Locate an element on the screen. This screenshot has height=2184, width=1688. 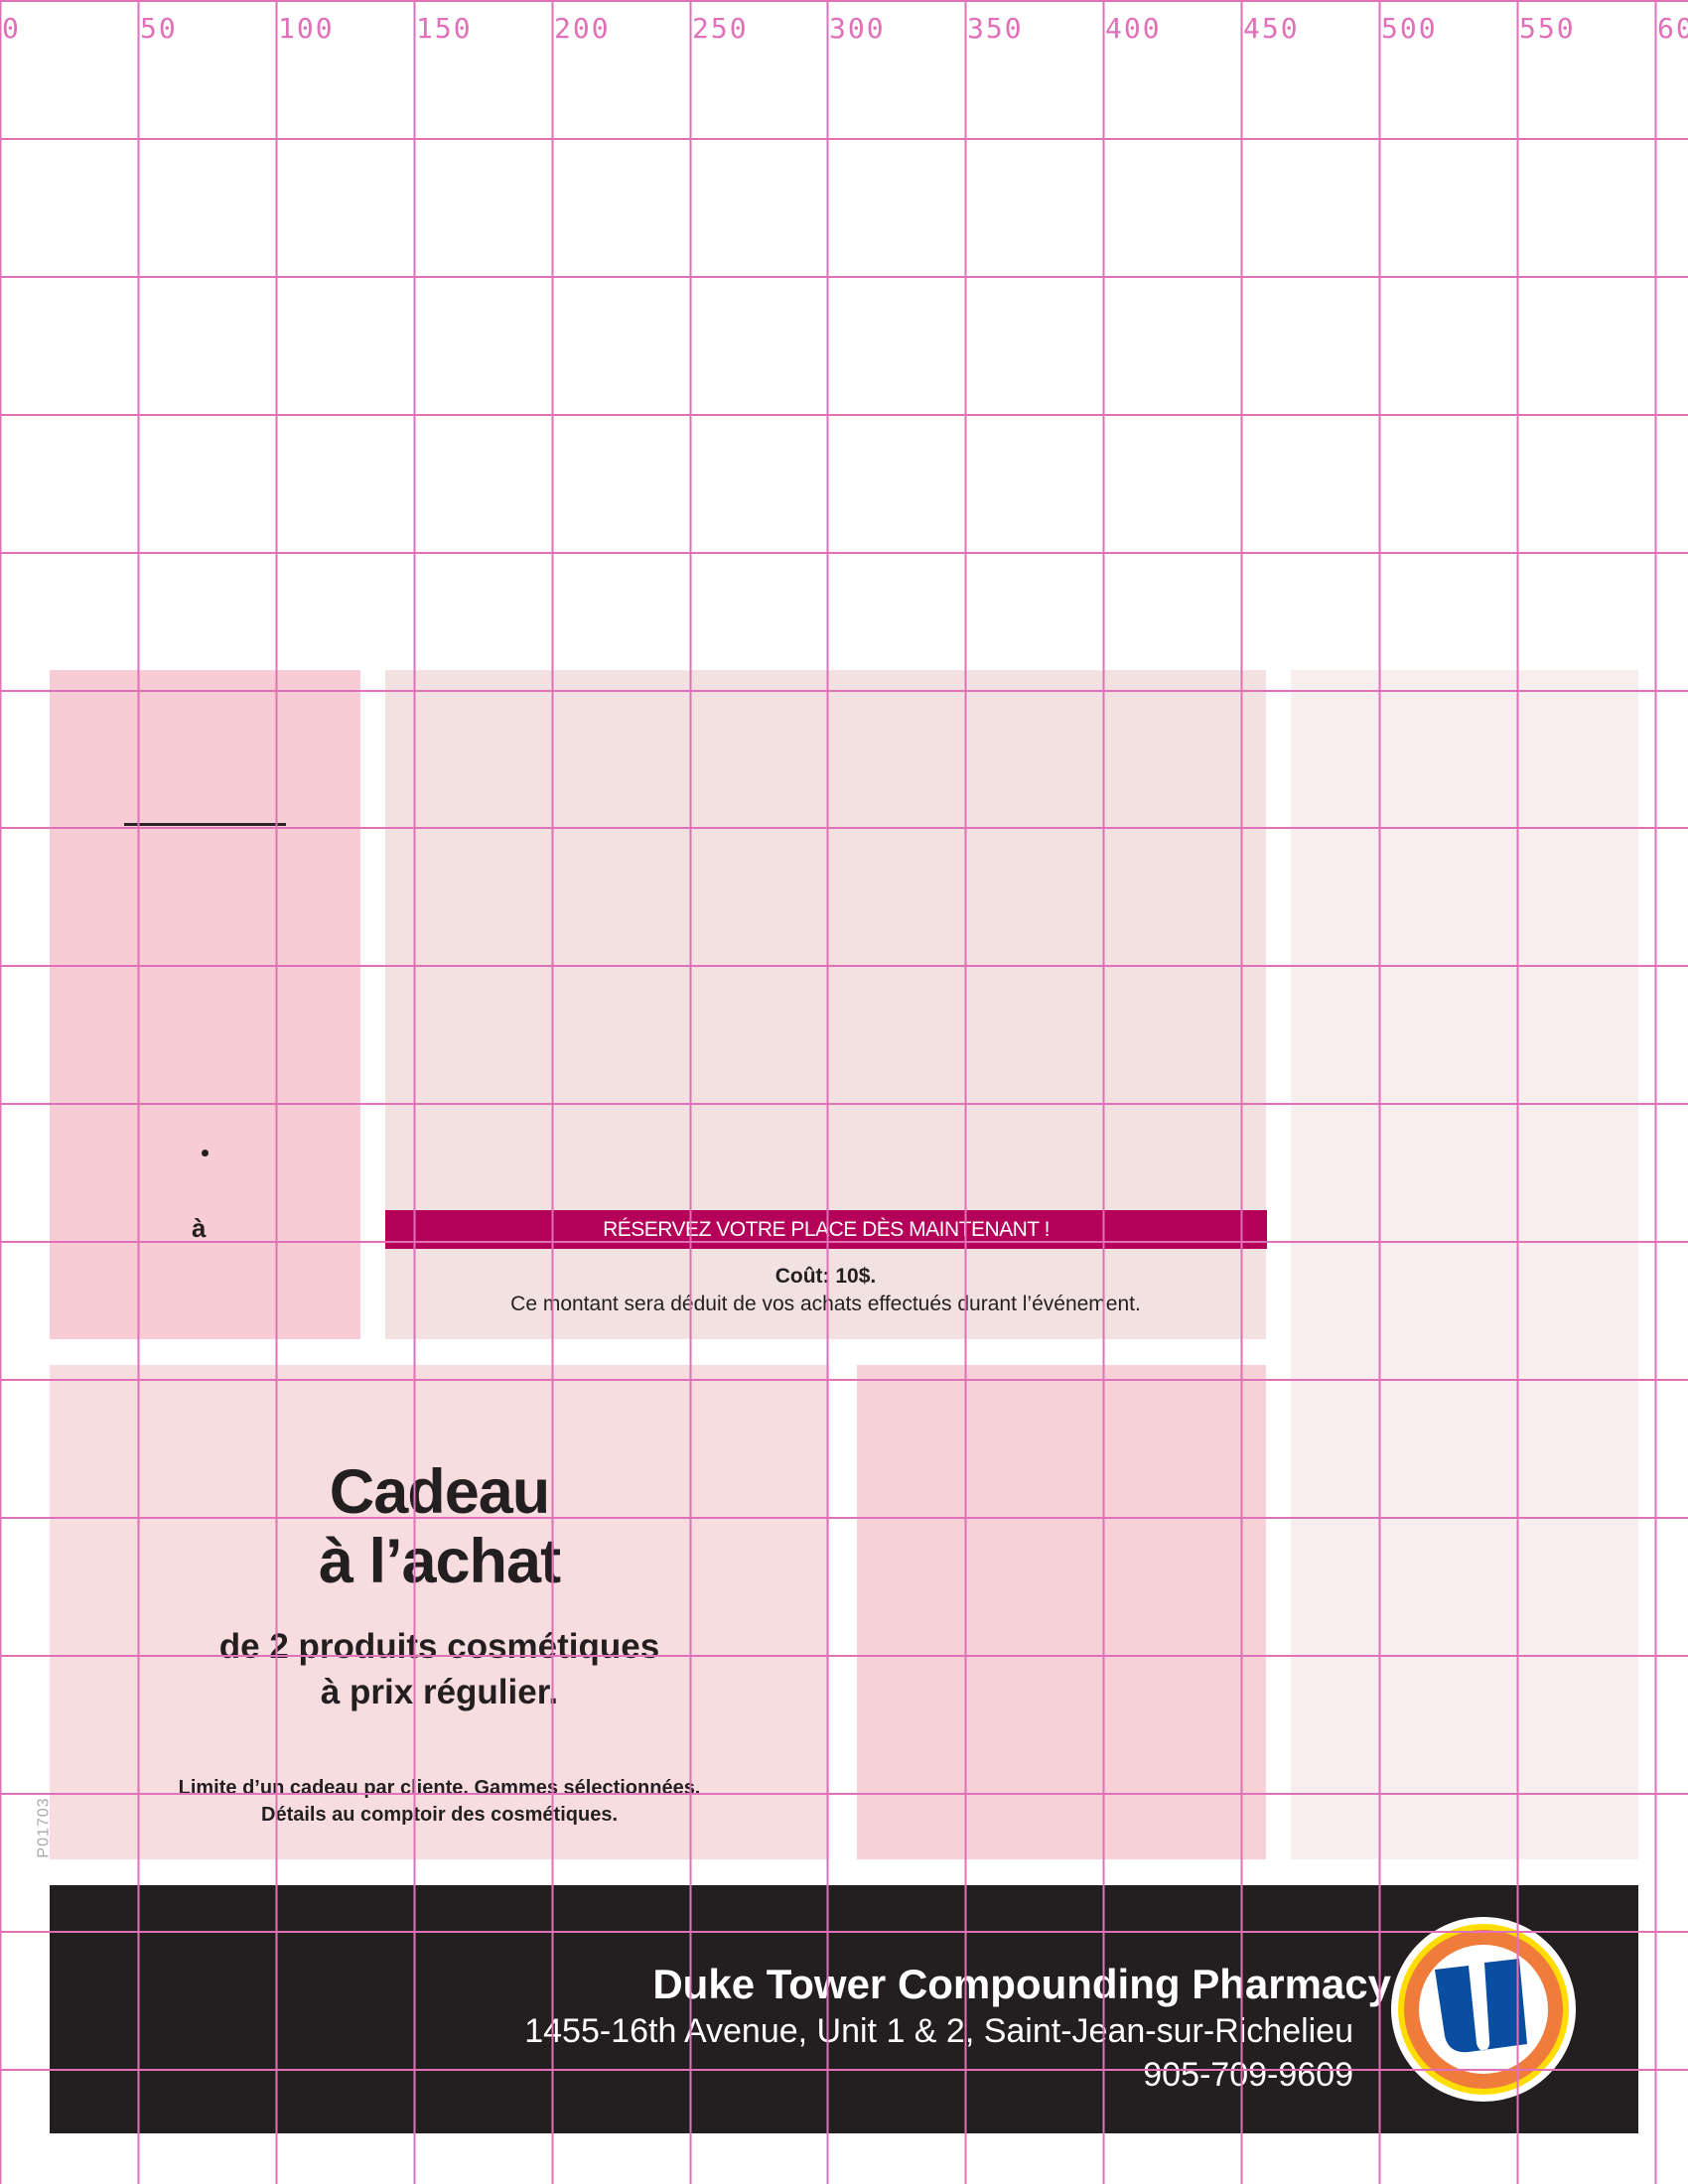
divider-line is located at coordinates (205, 824).